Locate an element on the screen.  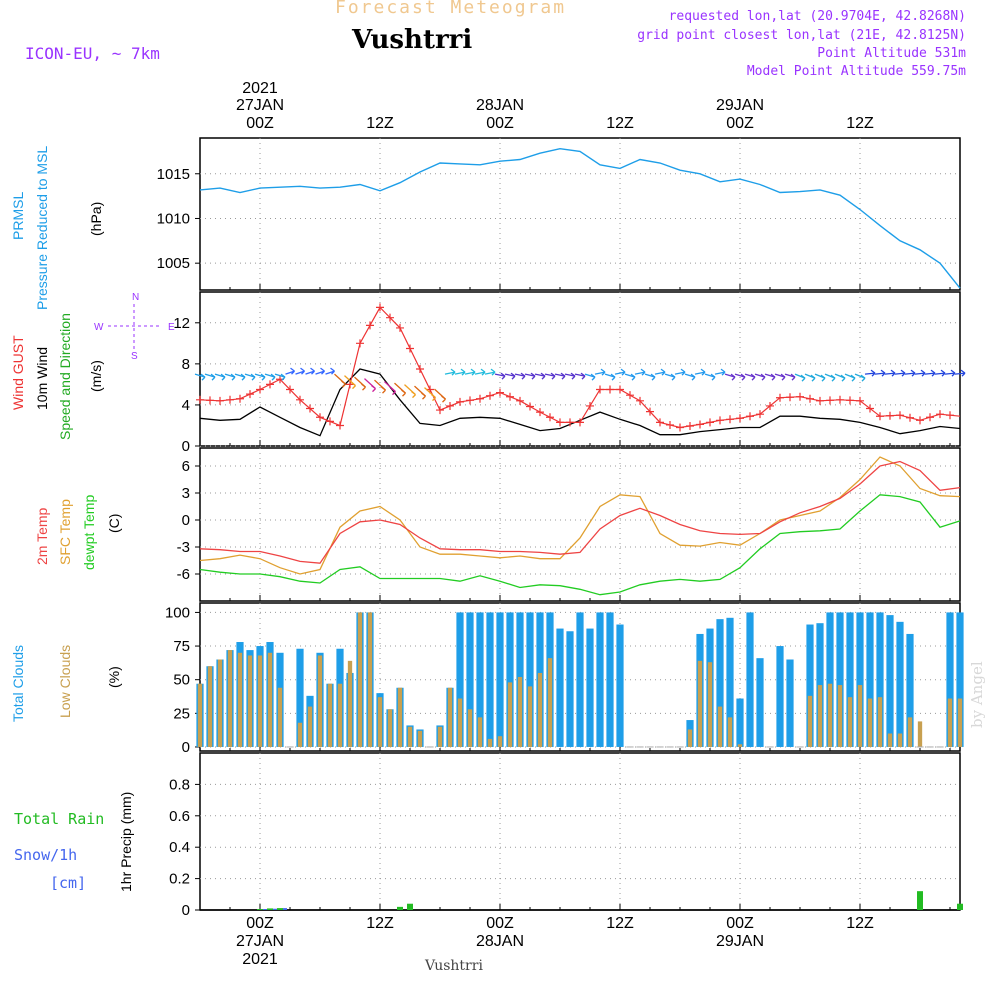
pressure-frame is located at coordinates (580, 214).